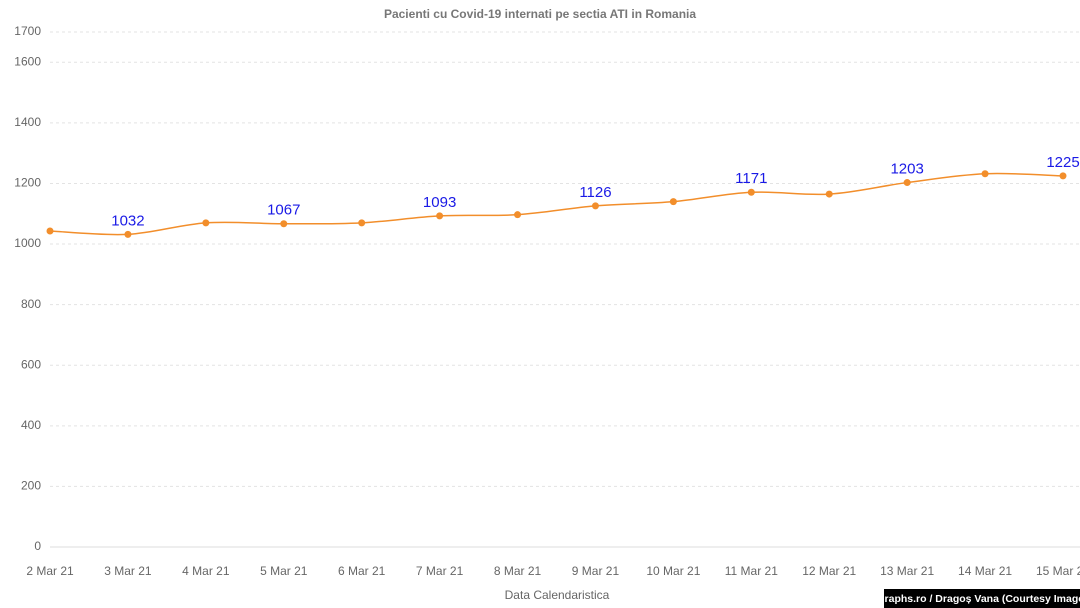  What do you see at coordinates (440, 571) in the screenshot?
I see `x-tick-label: 7 Mar 21` at bounding box center [440, 571].